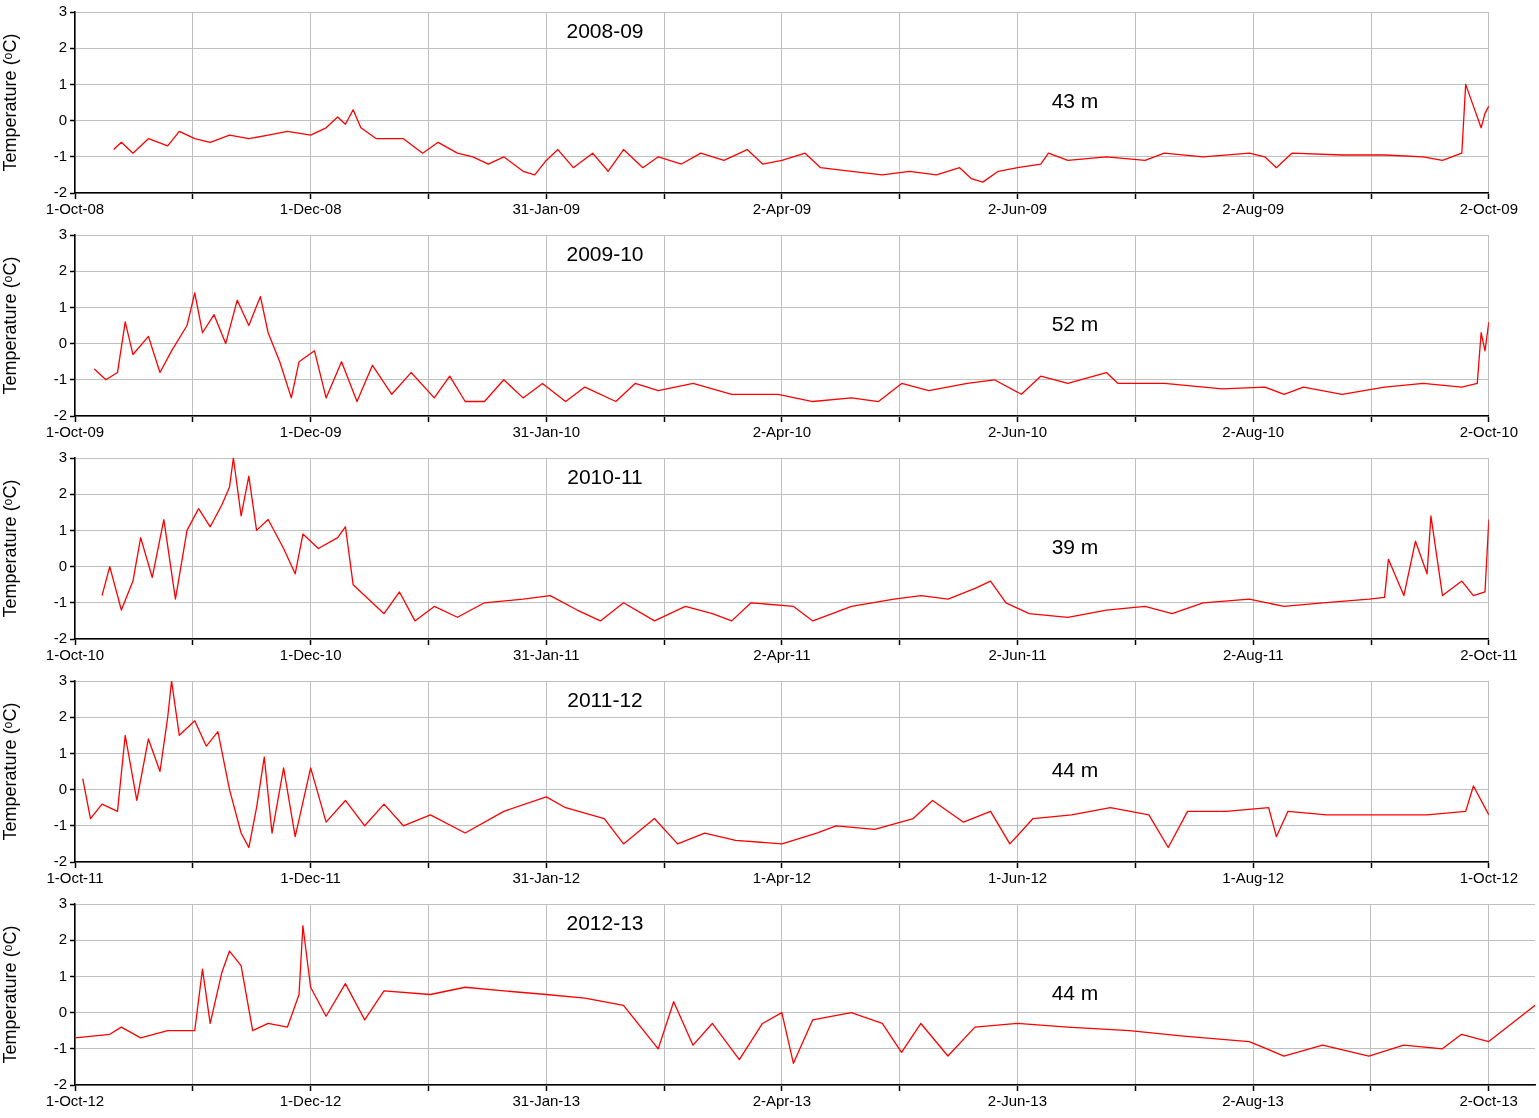 The width and height of the screenshot is (1539, 1118). What do you see at coordinates (310, 432) in the screenshot?
I see `x-tick-label: 1-Dec-09` at bounding box center [310, 432].